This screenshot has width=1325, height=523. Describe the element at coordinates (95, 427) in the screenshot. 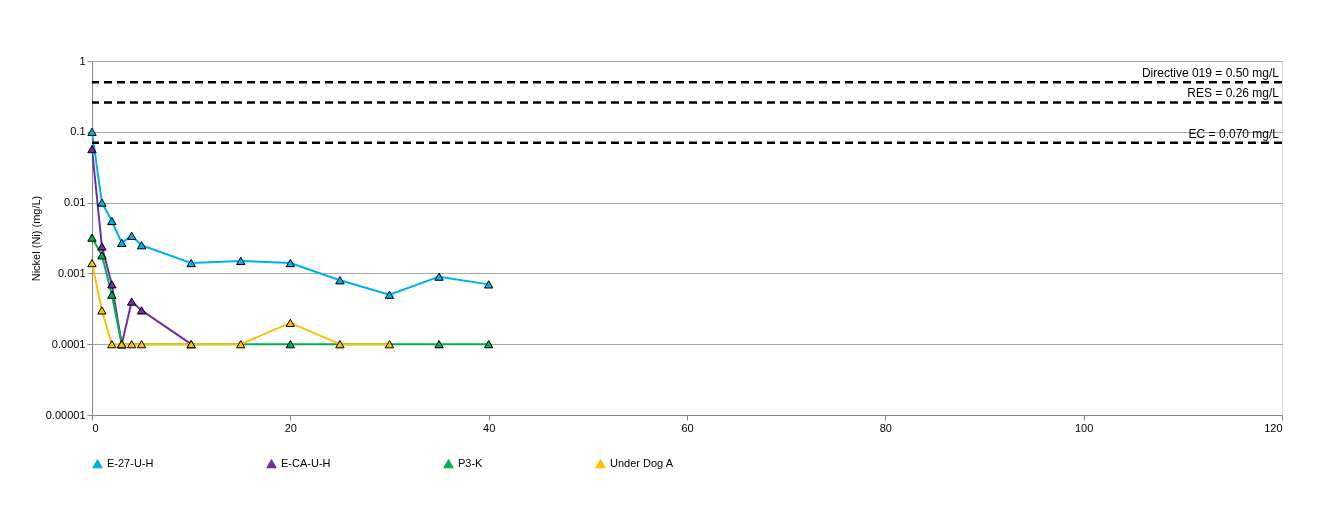

I see `x-tick-label: 0` at that location.